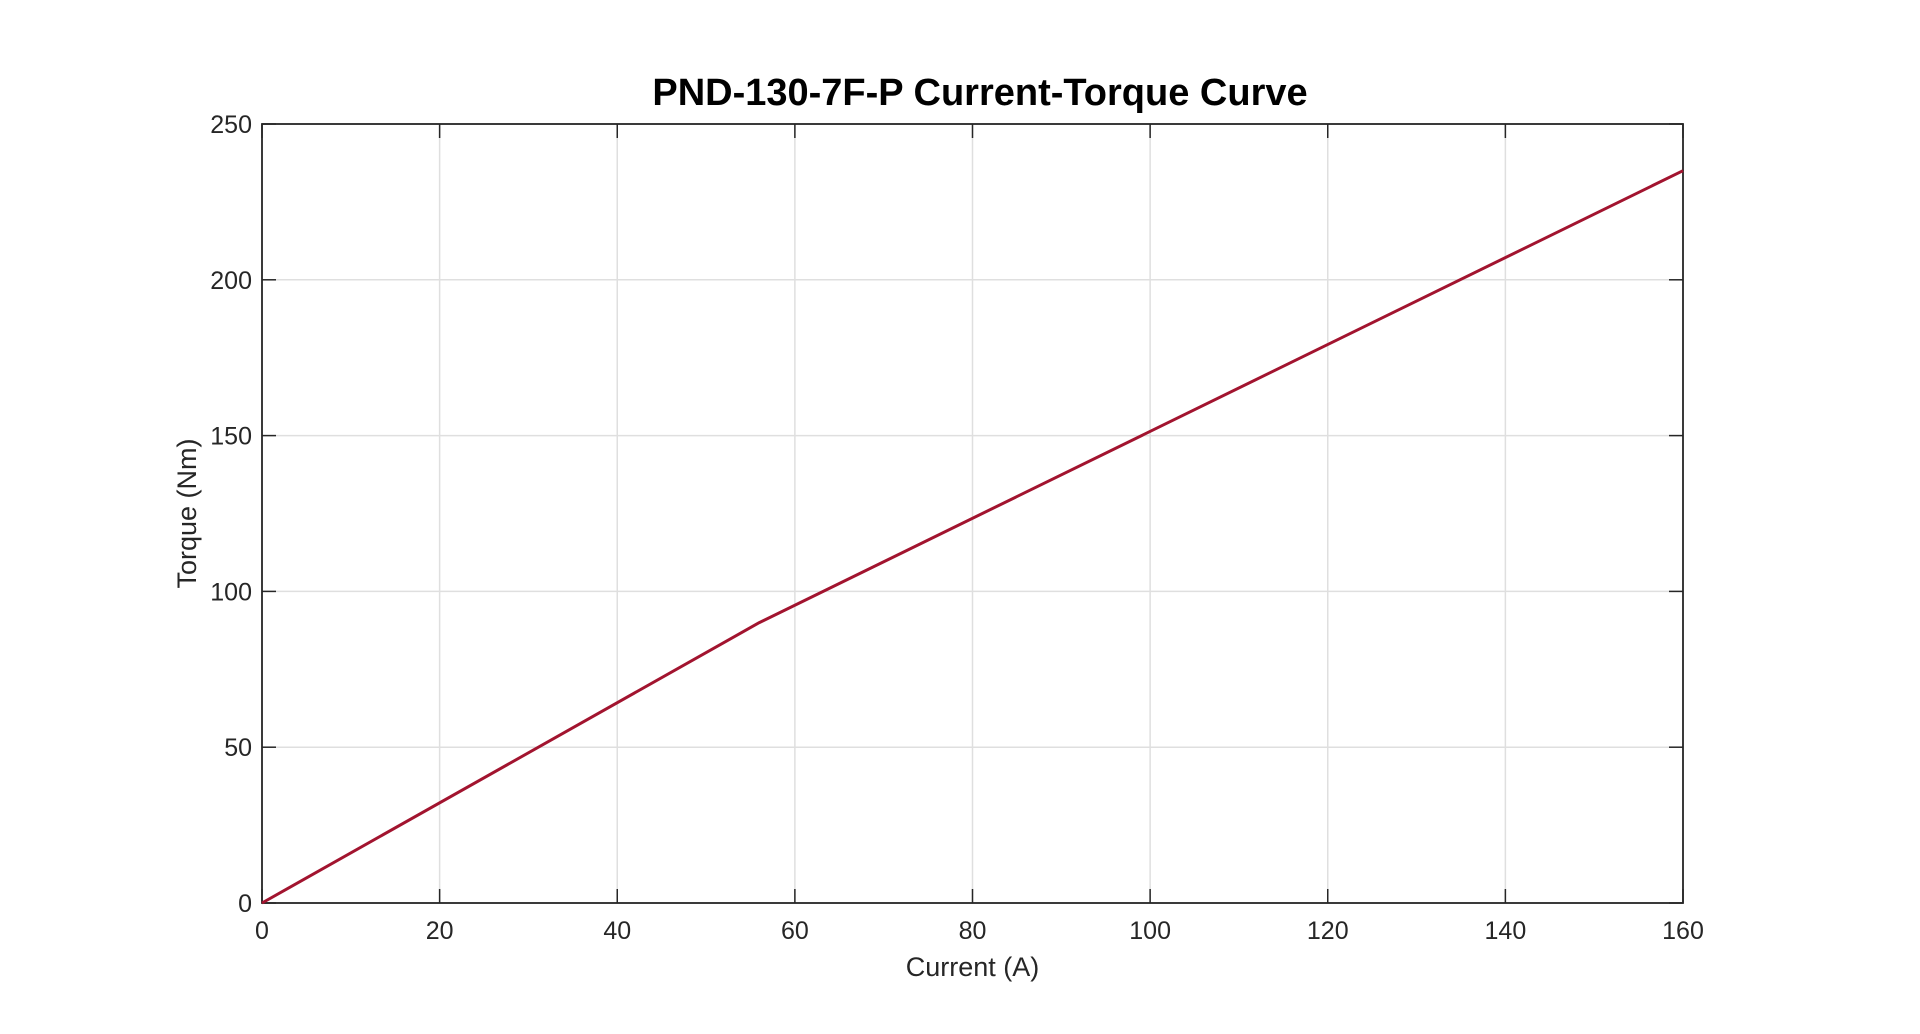 This screenshot has width=1920, height=1034. What do you see at coordinates (187, 513) in the screenshot?
I see `y-axis-label: Torque (Nm)` at bounding box center [187, 513].